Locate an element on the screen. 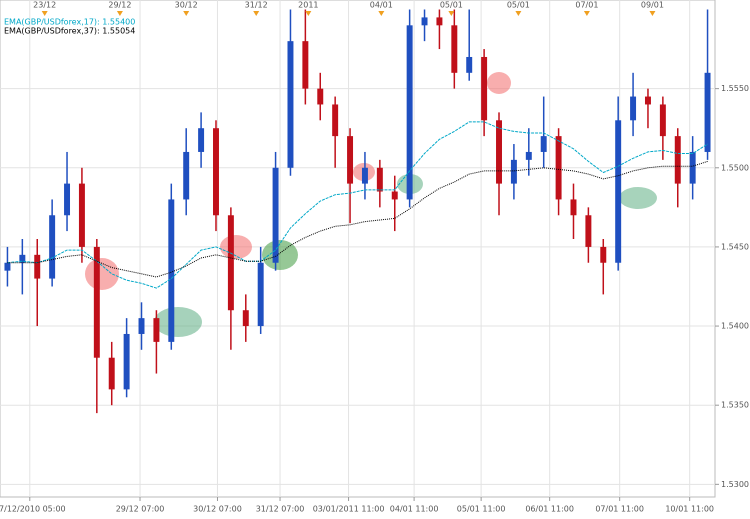 The image size is (750, 519). x-tick-label: 27/12/2010 05:00 is located at coordinates (33, 509).